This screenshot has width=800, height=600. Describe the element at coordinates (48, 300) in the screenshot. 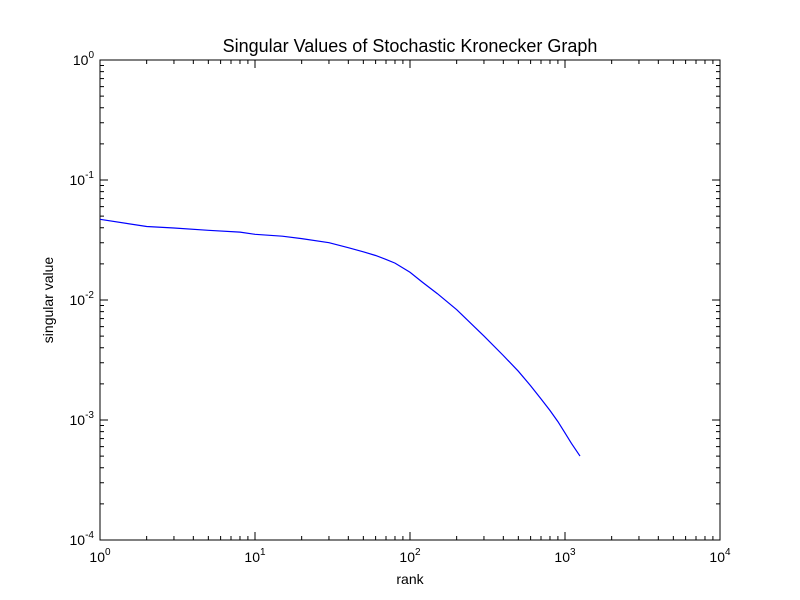

I see `y-axis-label: singular value` at that location.